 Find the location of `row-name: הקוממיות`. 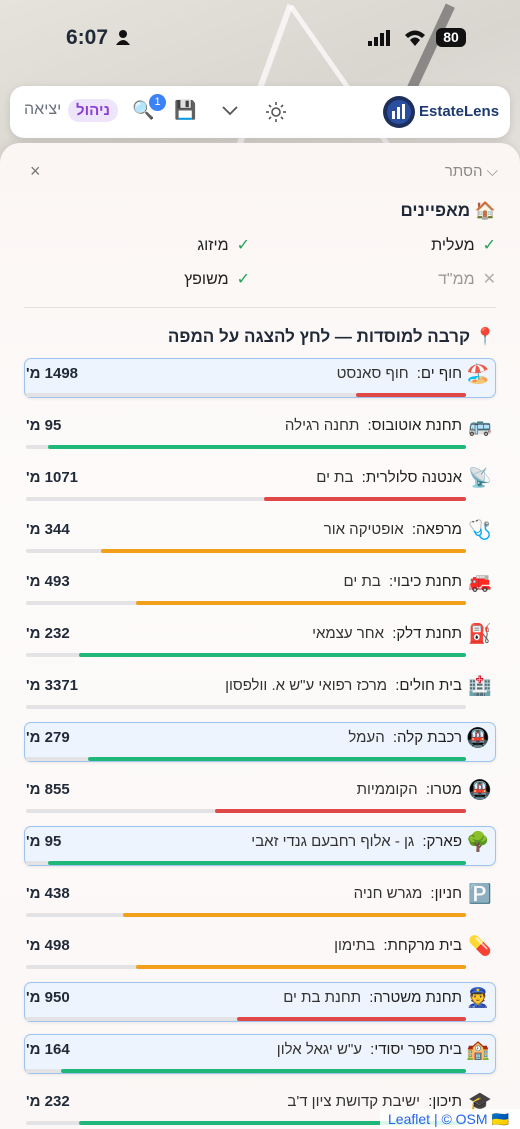

row-name: הקוממיות is located at coordinates (387, 789).